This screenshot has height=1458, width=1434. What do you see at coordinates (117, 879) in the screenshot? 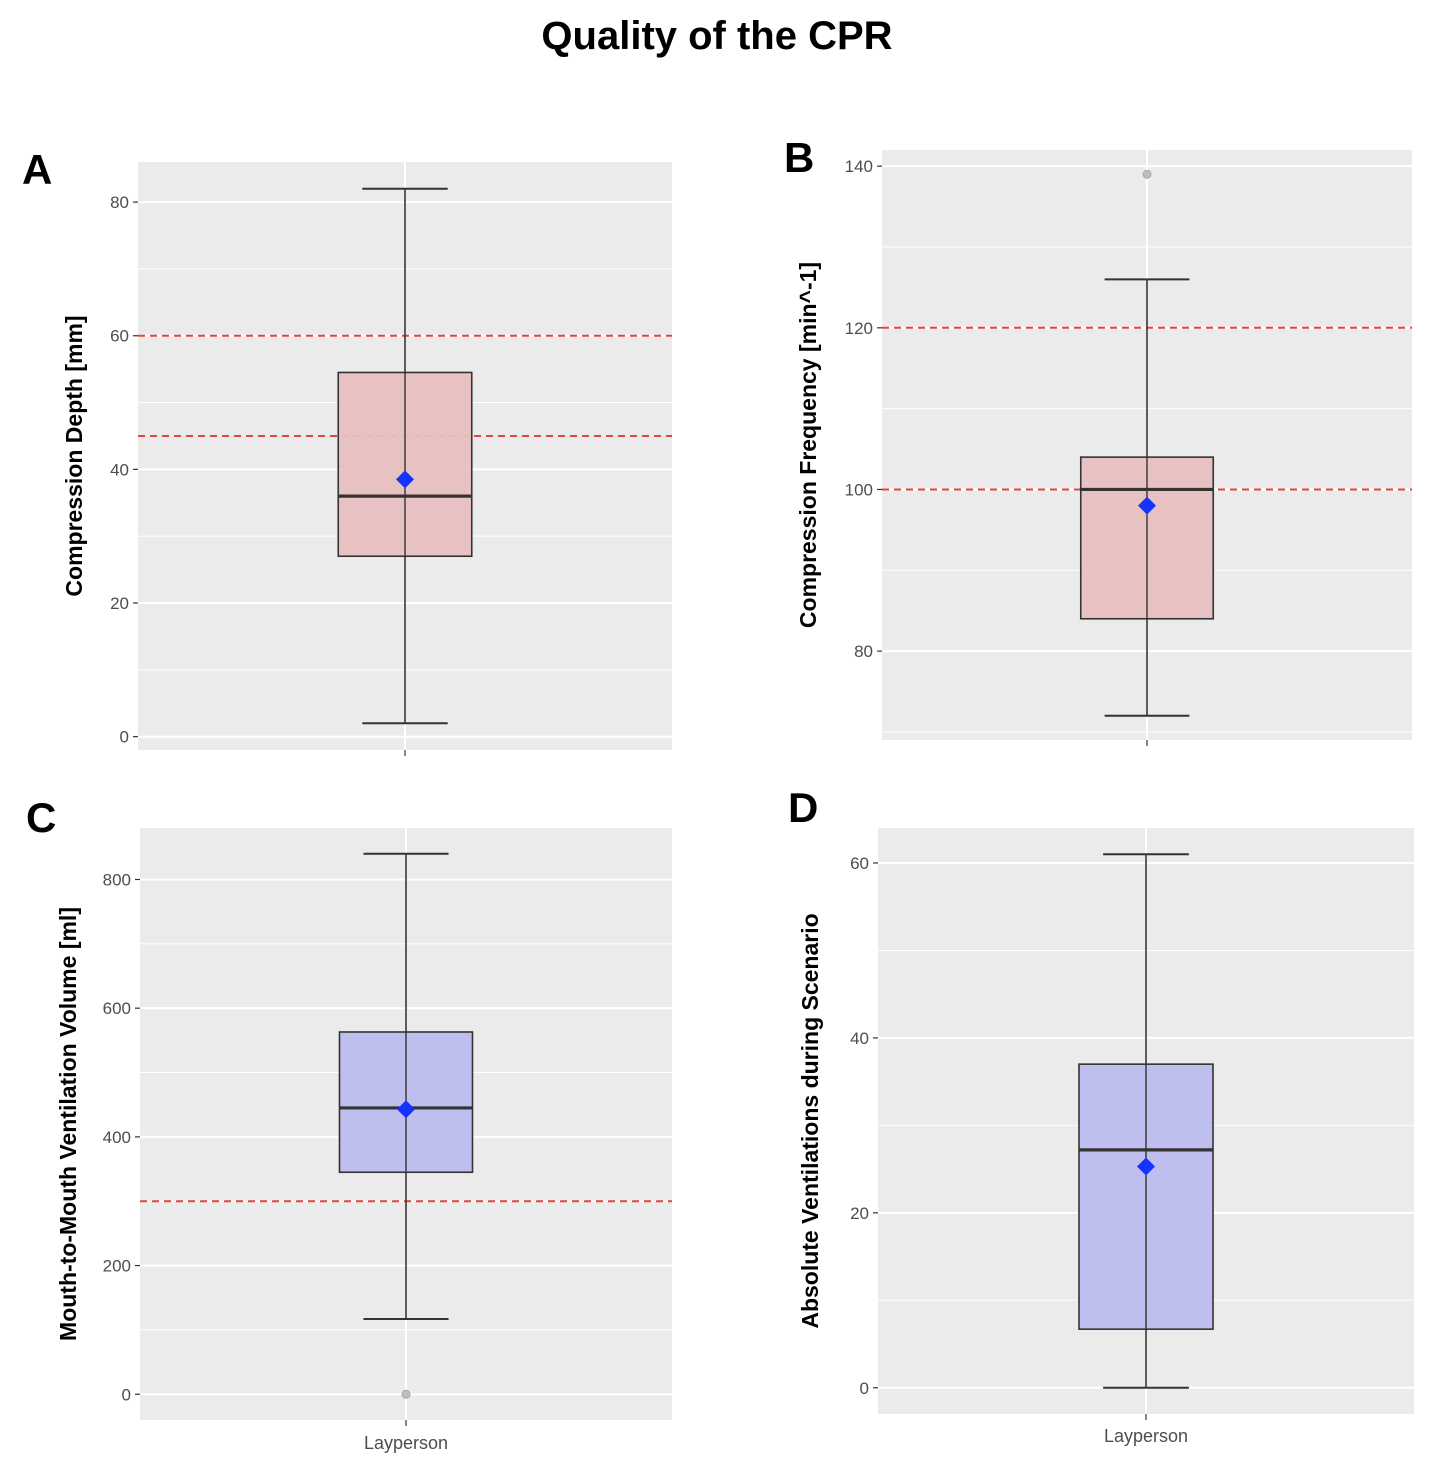
I see `y-tick-label: 800` at bounding box center [117, 879].